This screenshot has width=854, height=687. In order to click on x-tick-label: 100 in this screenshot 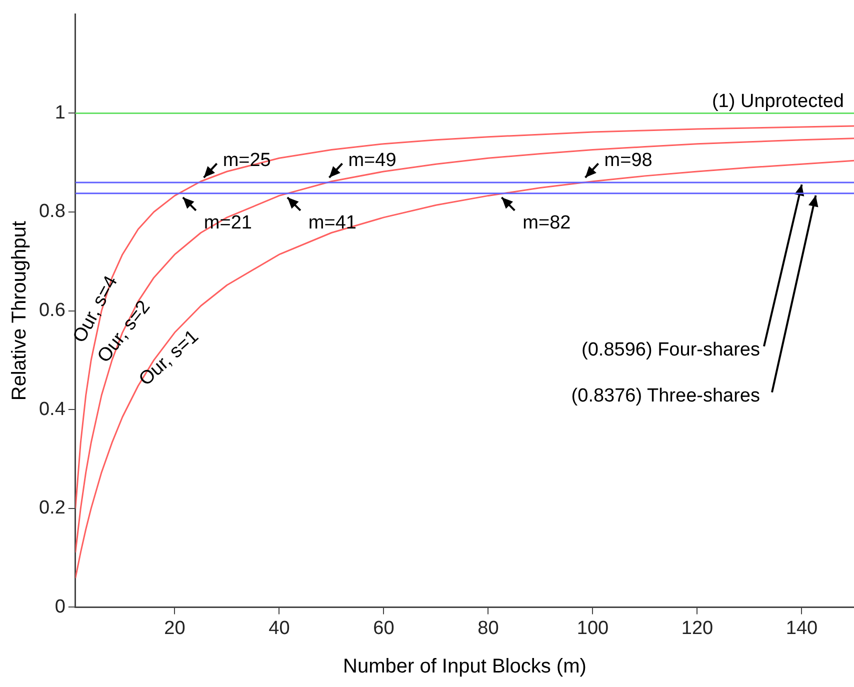, I will do `click(592, 628)`.